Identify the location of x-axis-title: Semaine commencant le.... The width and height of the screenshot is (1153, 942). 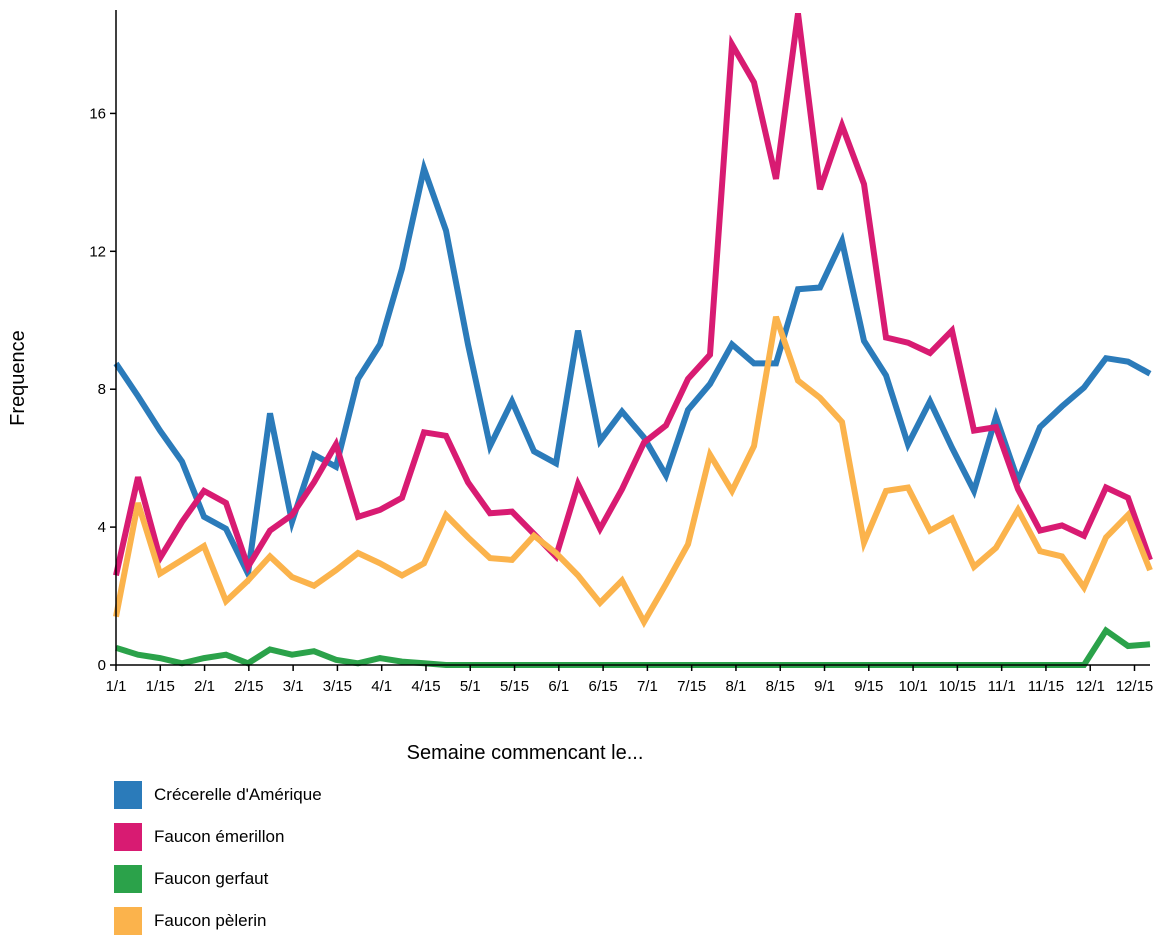
(525, 751).